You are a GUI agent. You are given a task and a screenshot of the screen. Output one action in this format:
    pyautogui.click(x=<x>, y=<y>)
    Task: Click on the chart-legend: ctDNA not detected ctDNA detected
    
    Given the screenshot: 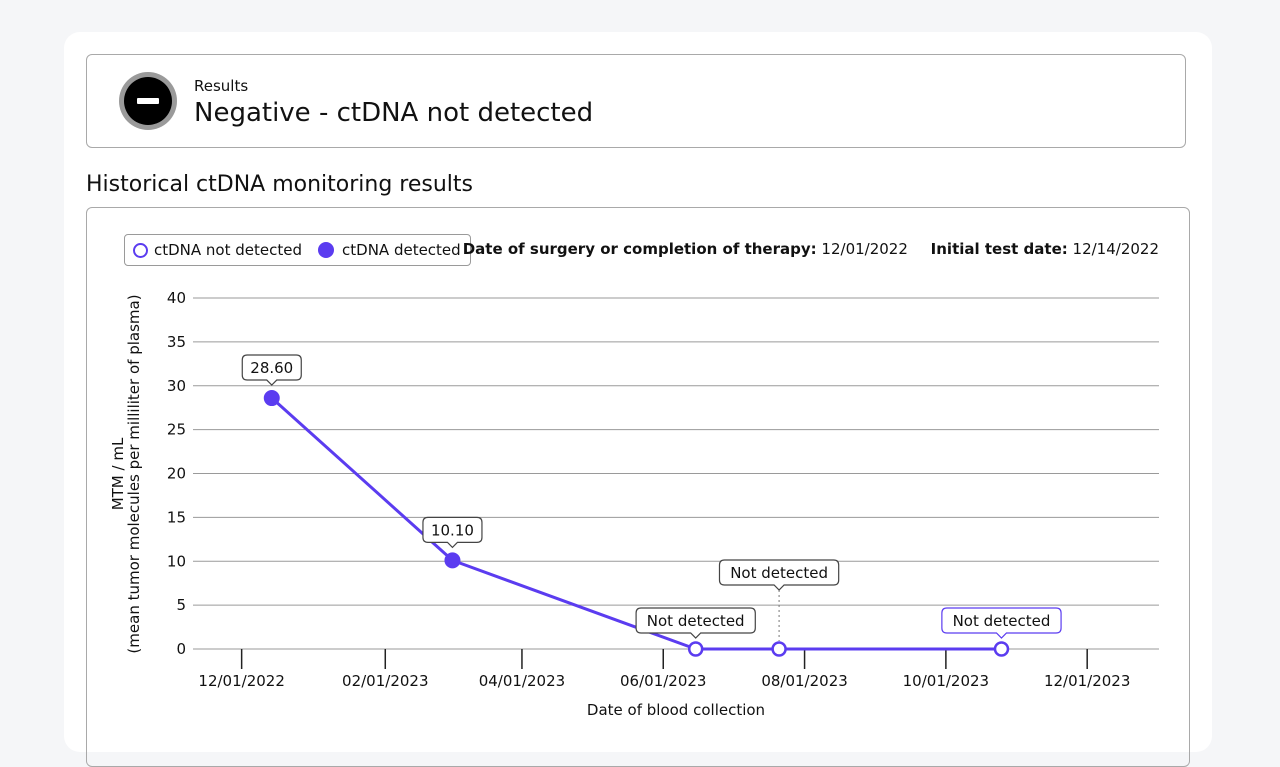 What is the action you would take?
    pyautogui.click(x=297, y=250)
    